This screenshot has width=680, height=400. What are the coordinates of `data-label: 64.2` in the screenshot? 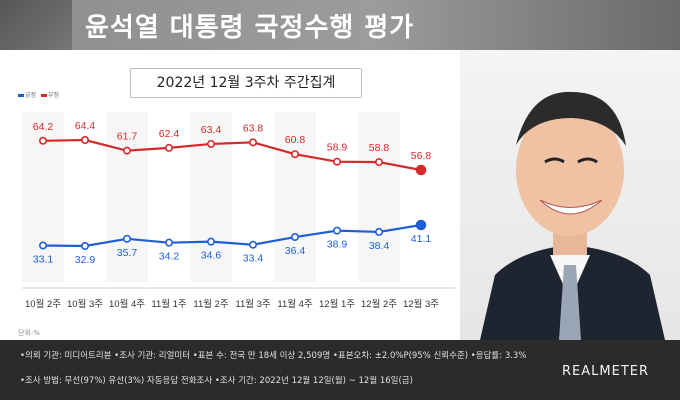 It's located at (43, 127).